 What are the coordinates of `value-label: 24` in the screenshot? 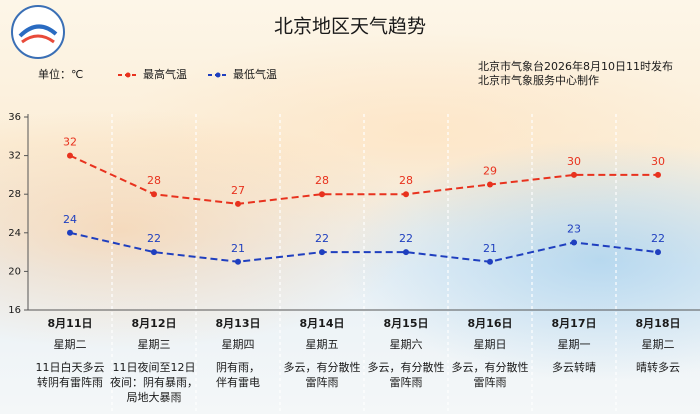 It's located at (70, 219).